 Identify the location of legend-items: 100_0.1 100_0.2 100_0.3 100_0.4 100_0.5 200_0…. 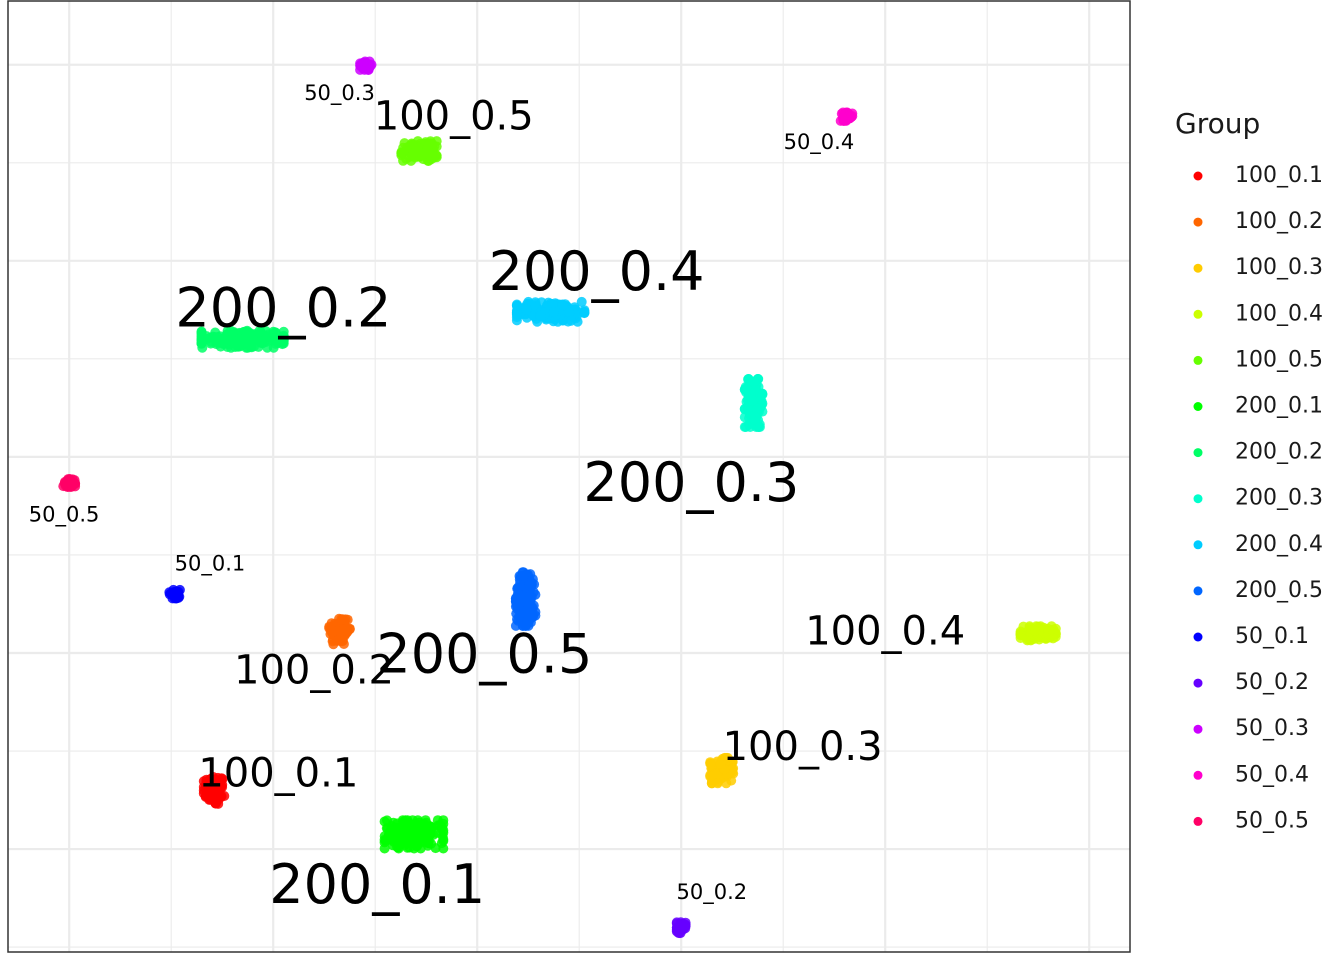
(1258, 498).